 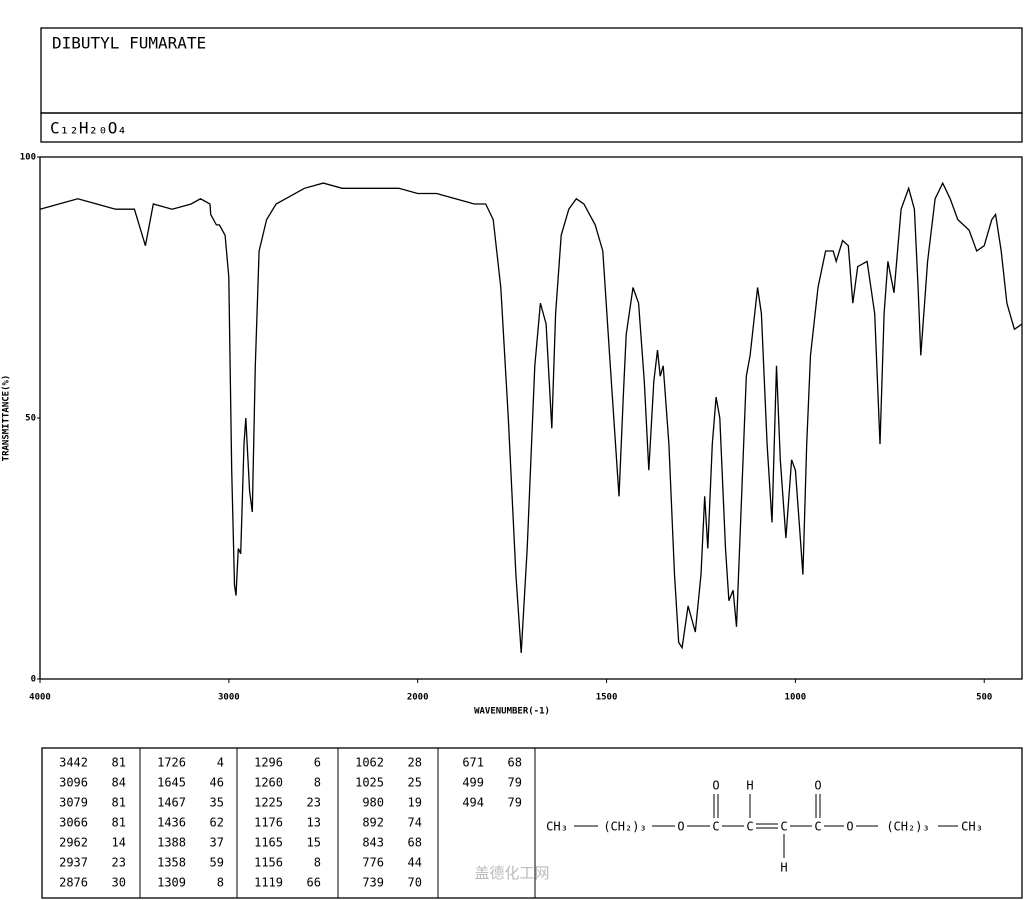 I want to click on peak-wavenumber: 1296, so click(x=268, y=763).